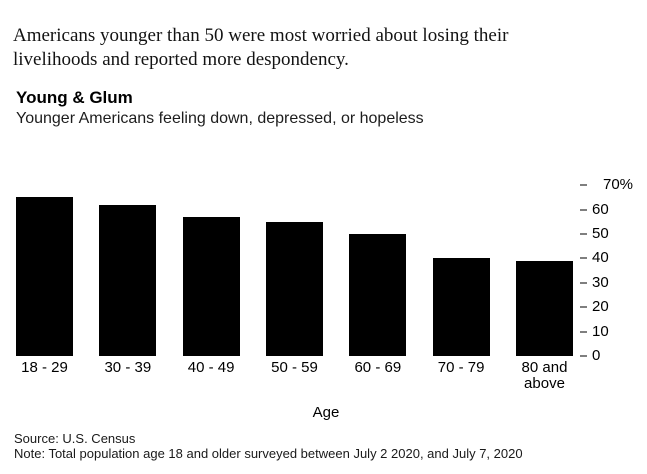 Image resolution: width=647 pixels, height=474 pixels. I want to click on x-tick-label-30-39: 30 - 39, so click(128, 367).